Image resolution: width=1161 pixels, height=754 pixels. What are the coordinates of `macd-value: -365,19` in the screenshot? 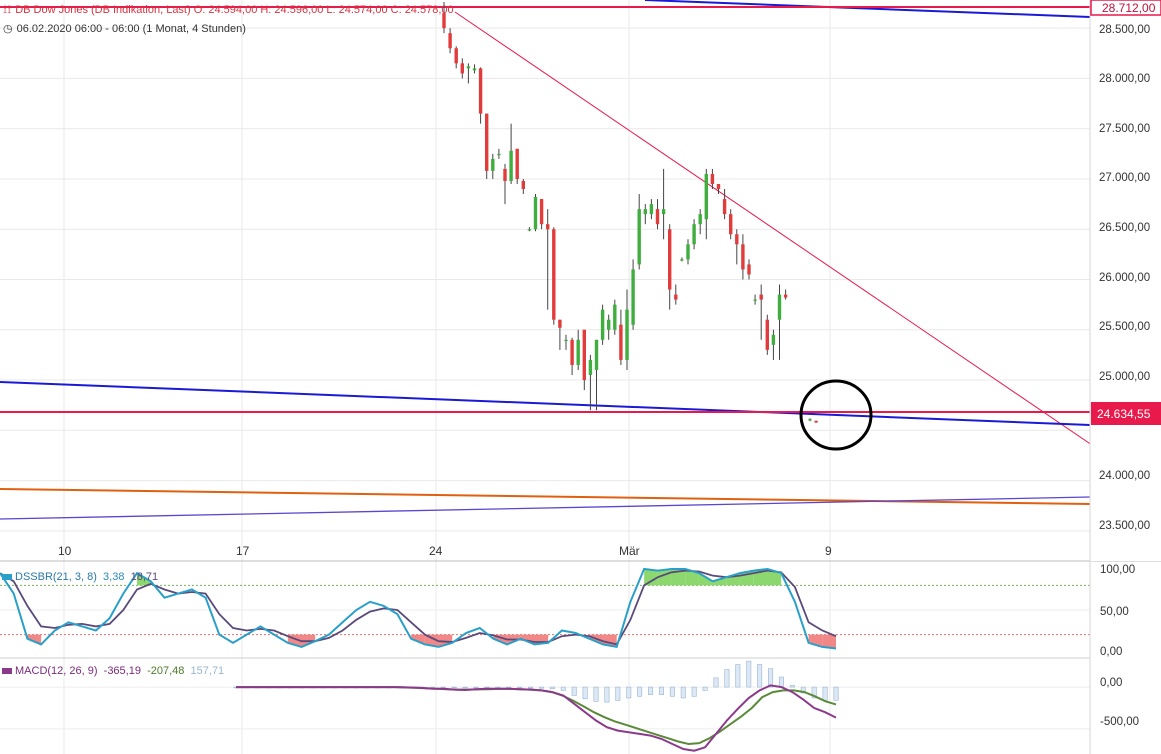 It's located at (122, 671).